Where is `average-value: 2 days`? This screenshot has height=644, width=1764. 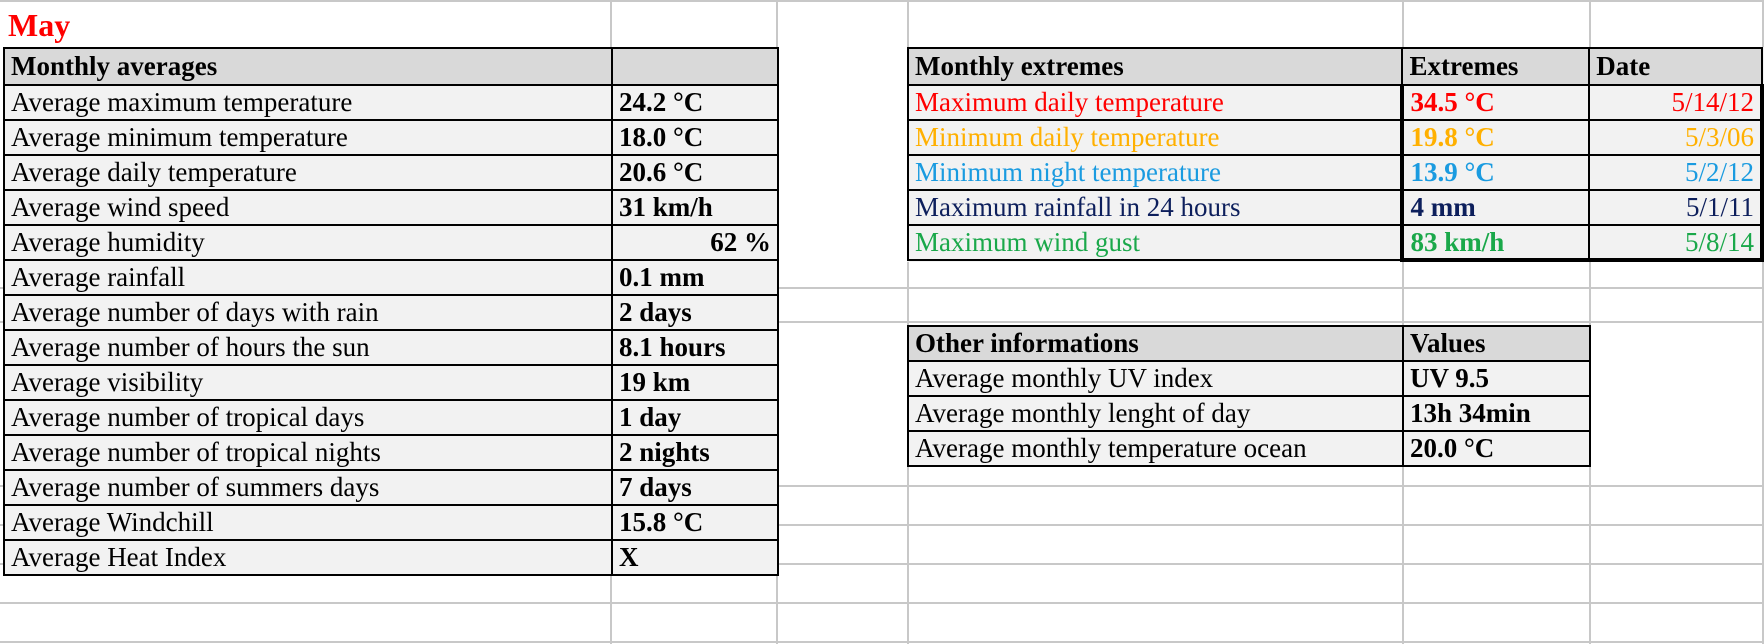
average-value: 2 days is located at coordinates (695, 312).